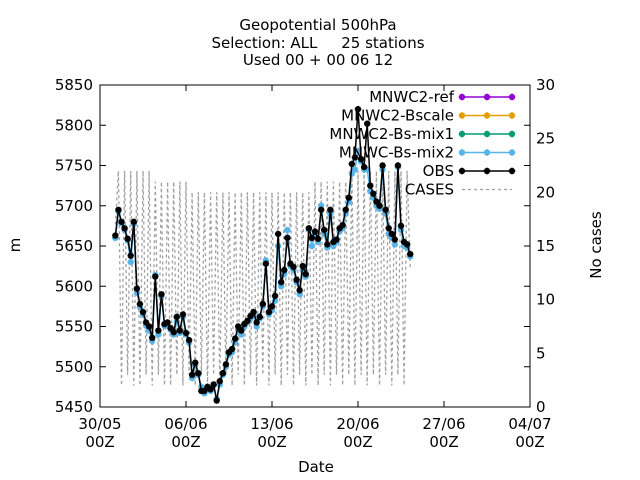 The height and width of the screenshot is (480, 640). Describe the element at coordinates (411, 97) in the screenshot. I see `legend-label: MNWC2-ref` at that location.